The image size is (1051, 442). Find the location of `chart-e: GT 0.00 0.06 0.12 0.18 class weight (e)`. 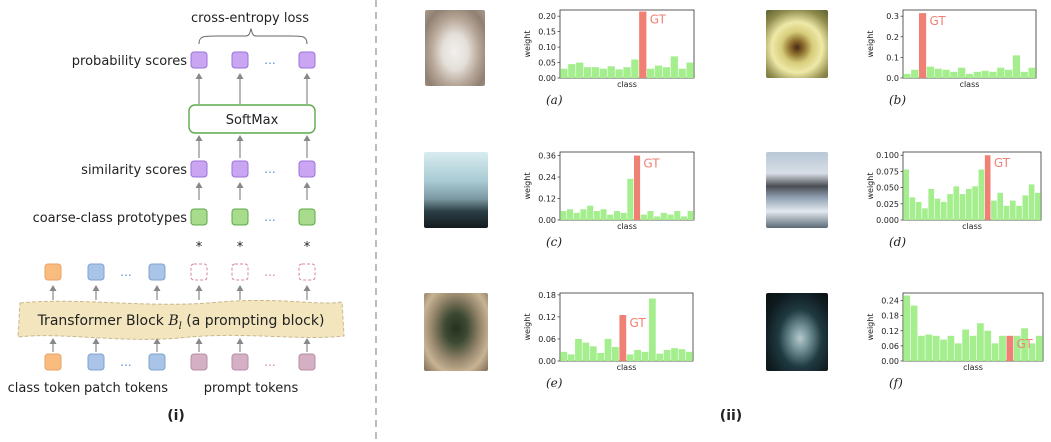

chart-e: GT 0.00 0.06 0.12 0.18 class weight (e) is located at coordinates (608, 340).